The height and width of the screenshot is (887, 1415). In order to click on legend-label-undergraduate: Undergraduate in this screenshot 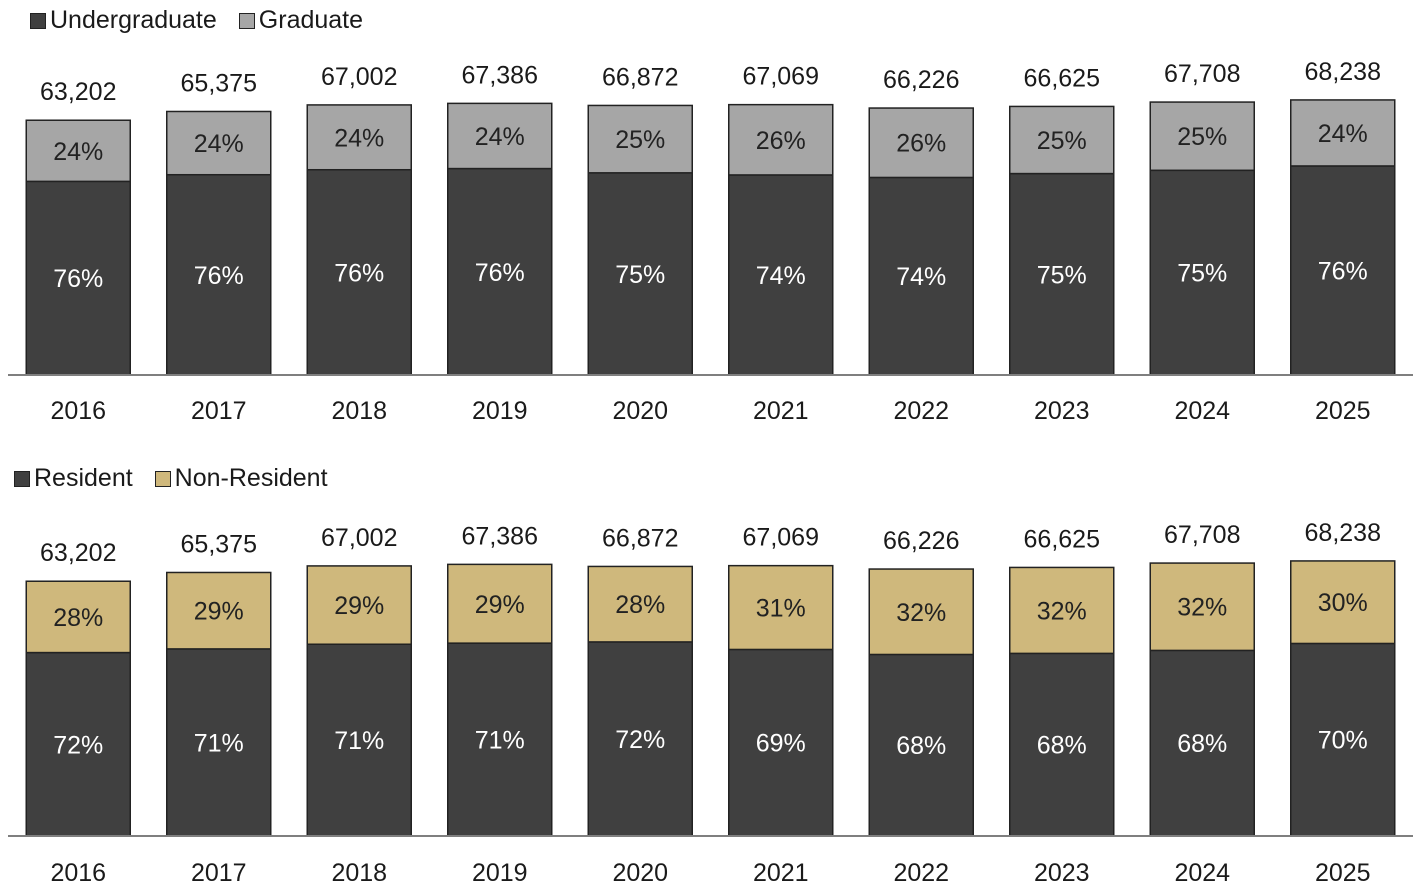, I will do `click(133, 20)`.